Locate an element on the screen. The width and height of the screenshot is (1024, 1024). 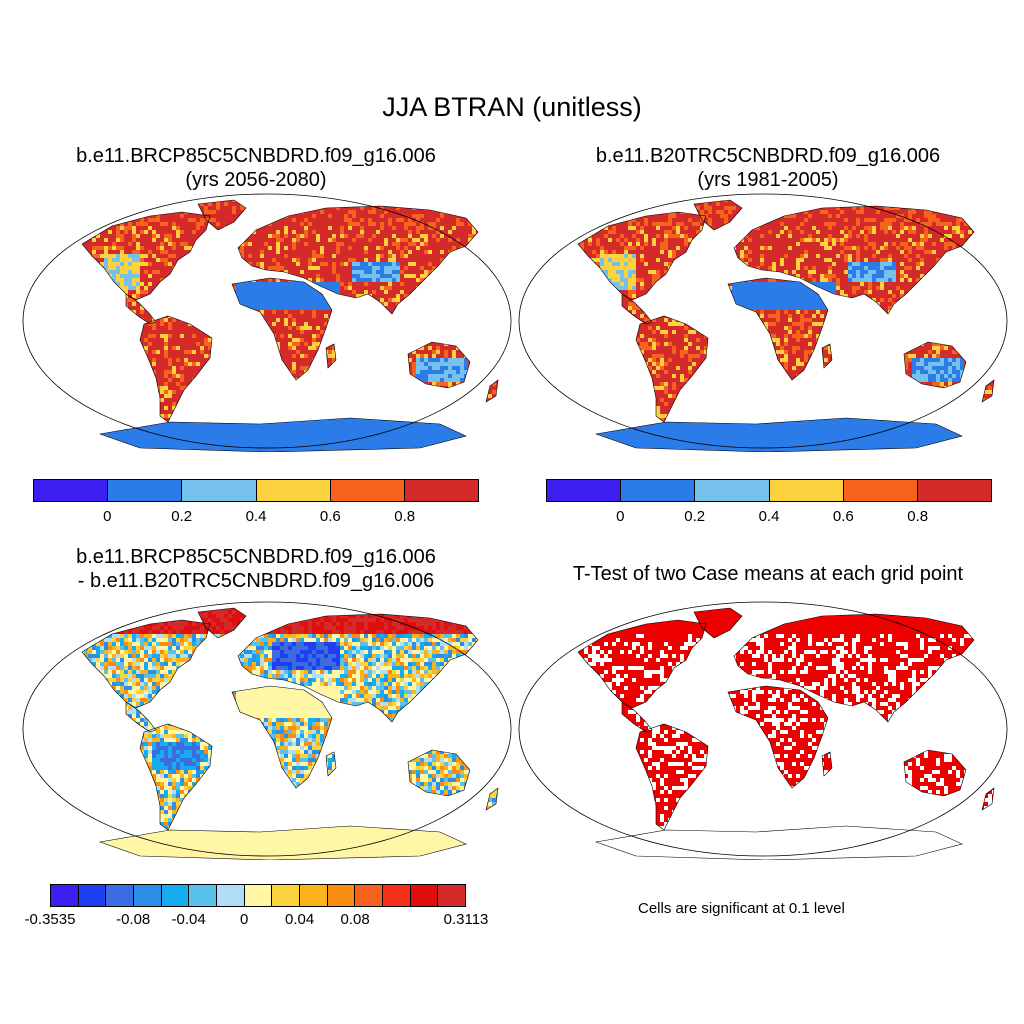
map-historical is located at coordinates (763, 322).